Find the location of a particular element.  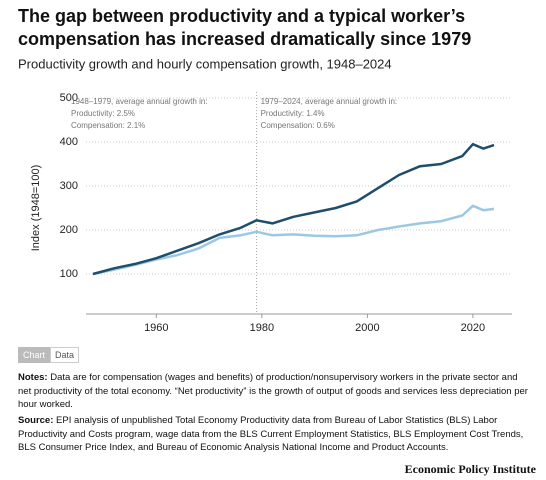

notes-label: Notes: is located at coordinates (33, 377).